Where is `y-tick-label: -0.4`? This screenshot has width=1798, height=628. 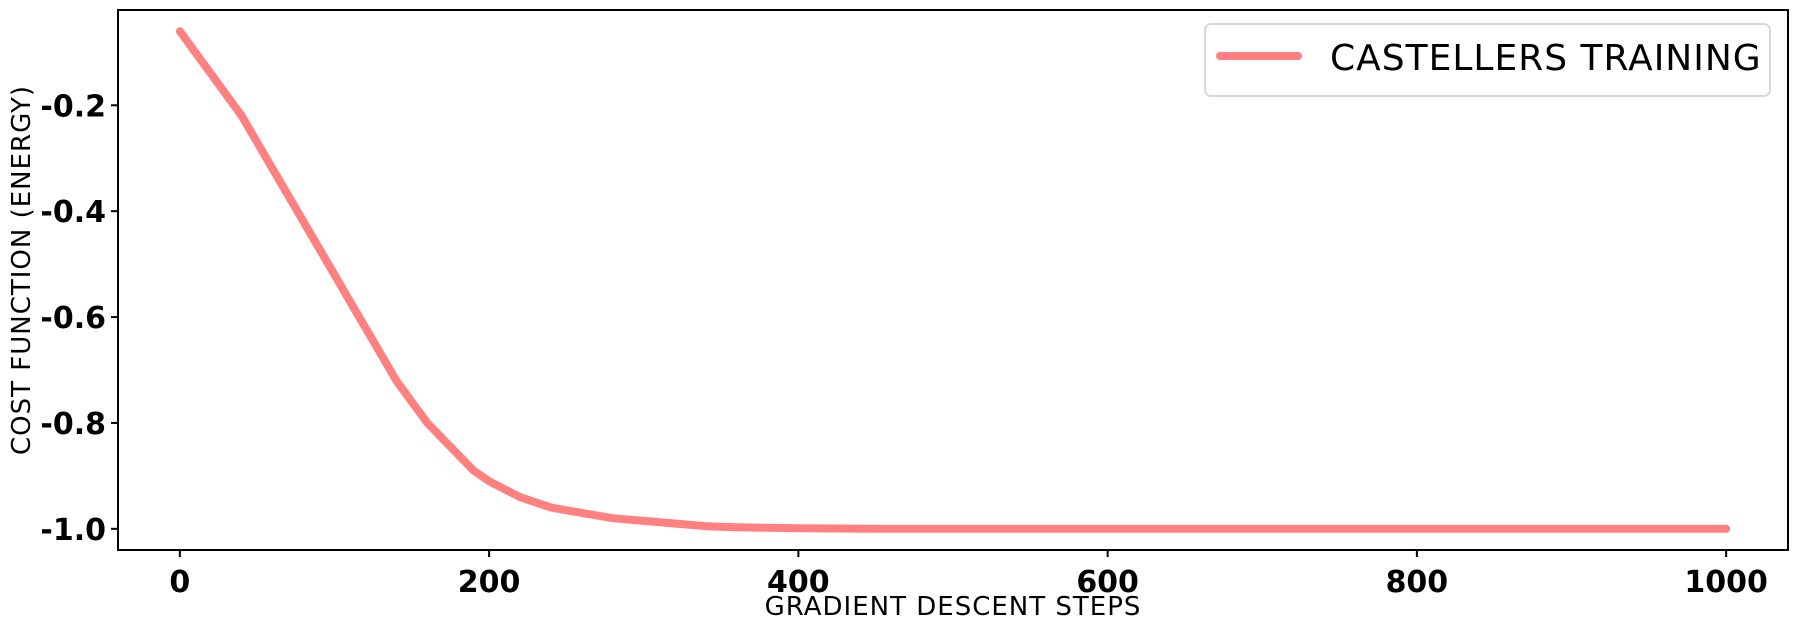 y-tick-label: -0.4 is located at coordinates (73, 212).